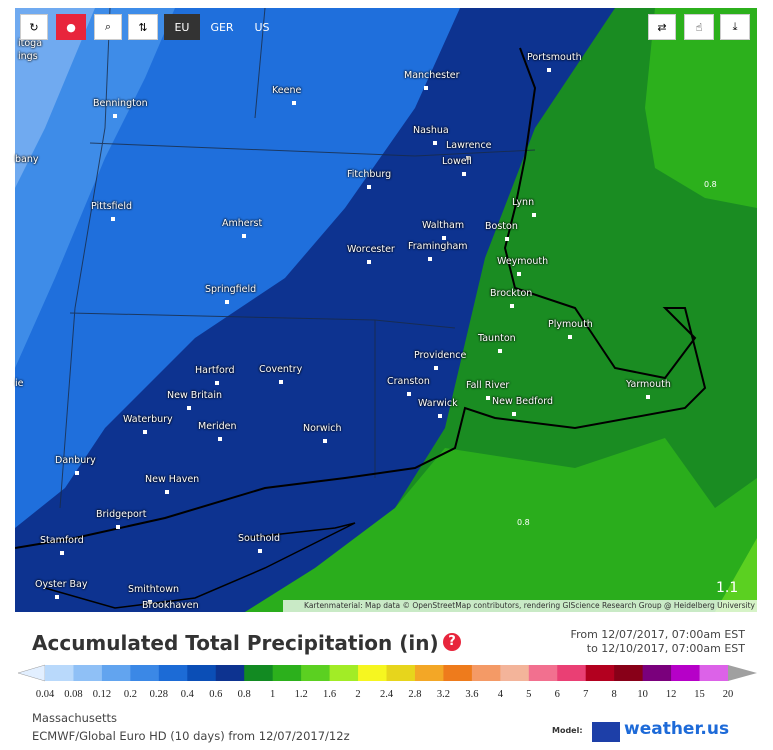 This screenshot has width=773, height=750. I want to click on city-label: Nashua, so click(431, 130).